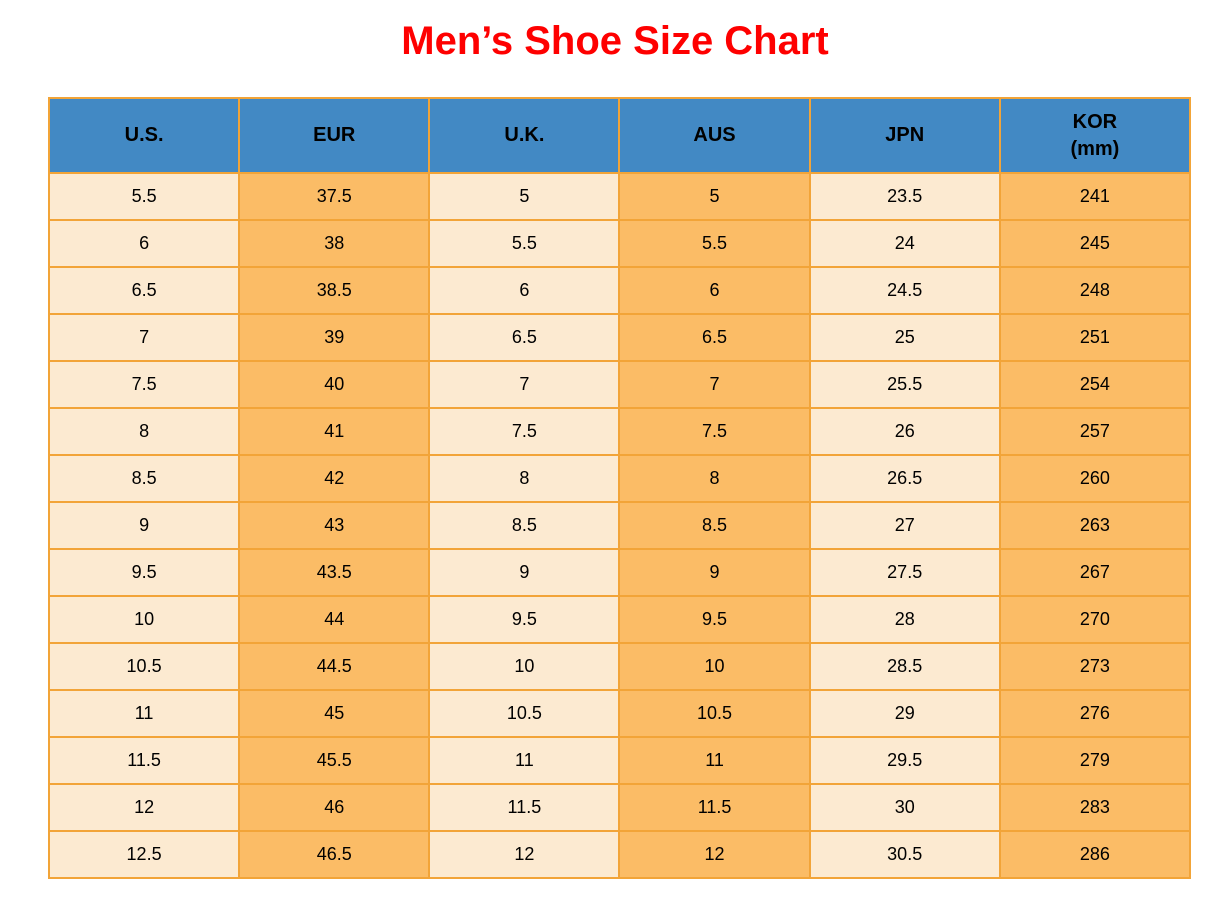 The width and height of the screenshot is (1230, 910). I want to click on column-header-label: AUS, so click(714, 135).